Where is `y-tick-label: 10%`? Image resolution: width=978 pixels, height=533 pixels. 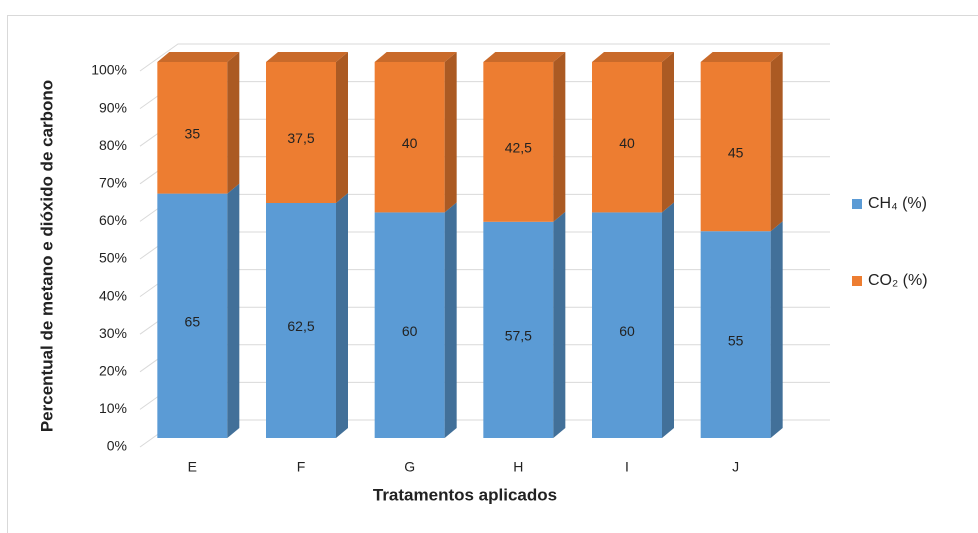
y-tick-label: 10% is located at coordinates (113, 408).